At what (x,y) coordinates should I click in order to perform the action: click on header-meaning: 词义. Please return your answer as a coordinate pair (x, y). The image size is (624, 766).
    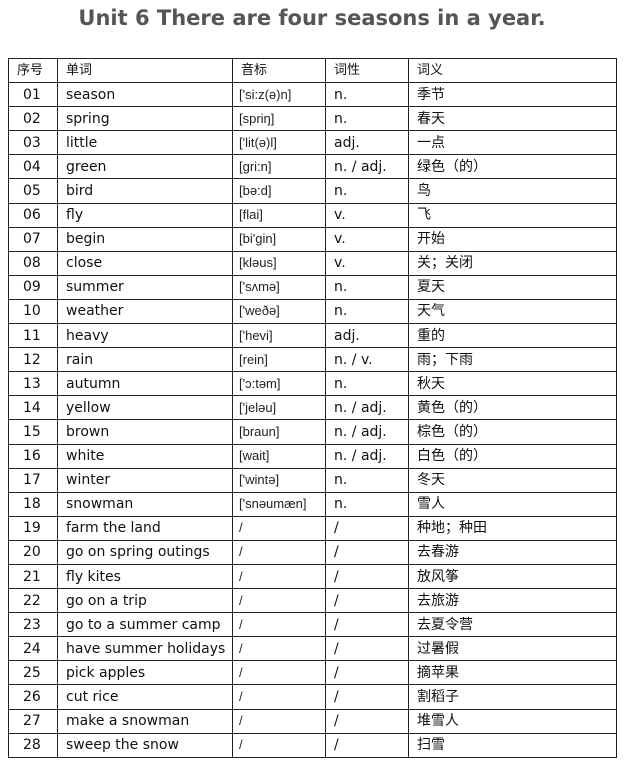
    Looking at the image, I should click on (512, 70).